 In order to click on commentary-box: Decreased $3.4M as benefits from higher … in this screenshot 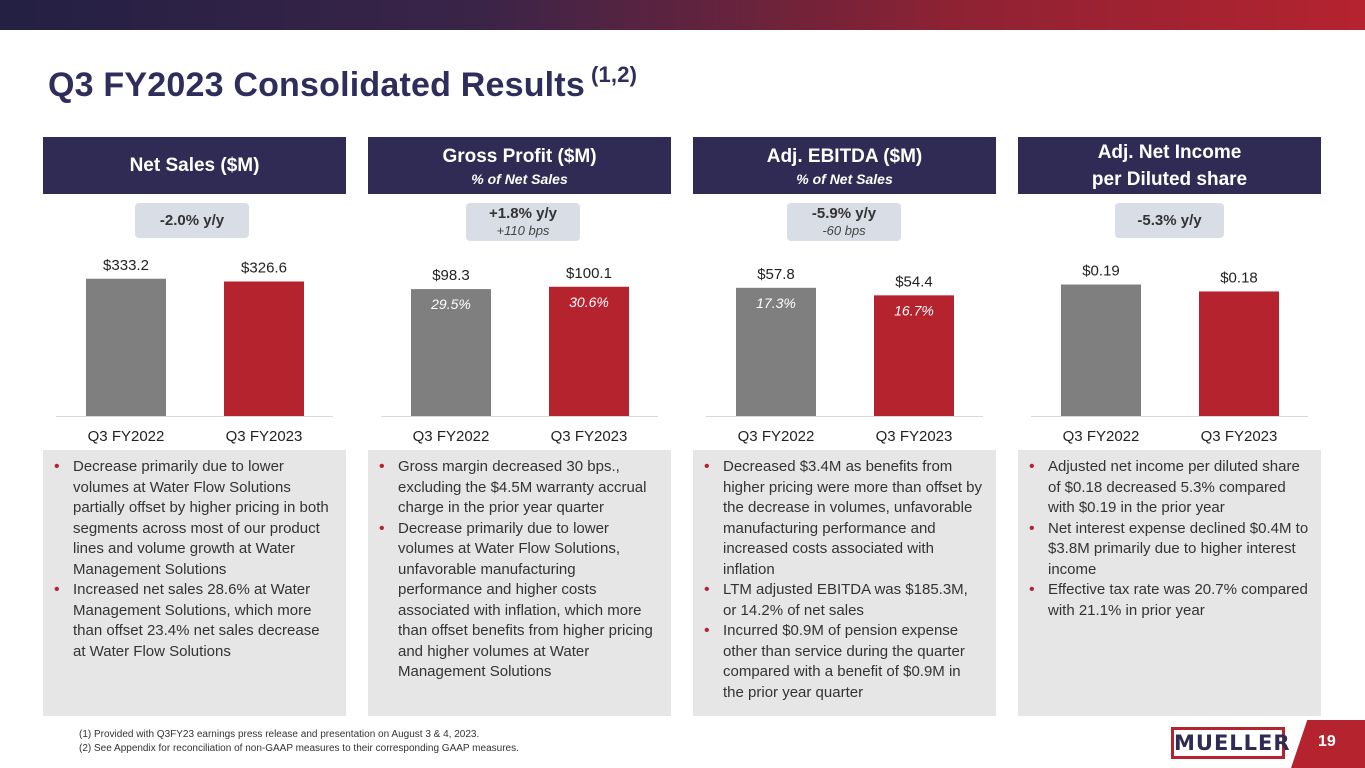, I will do `click(844, 583)`.